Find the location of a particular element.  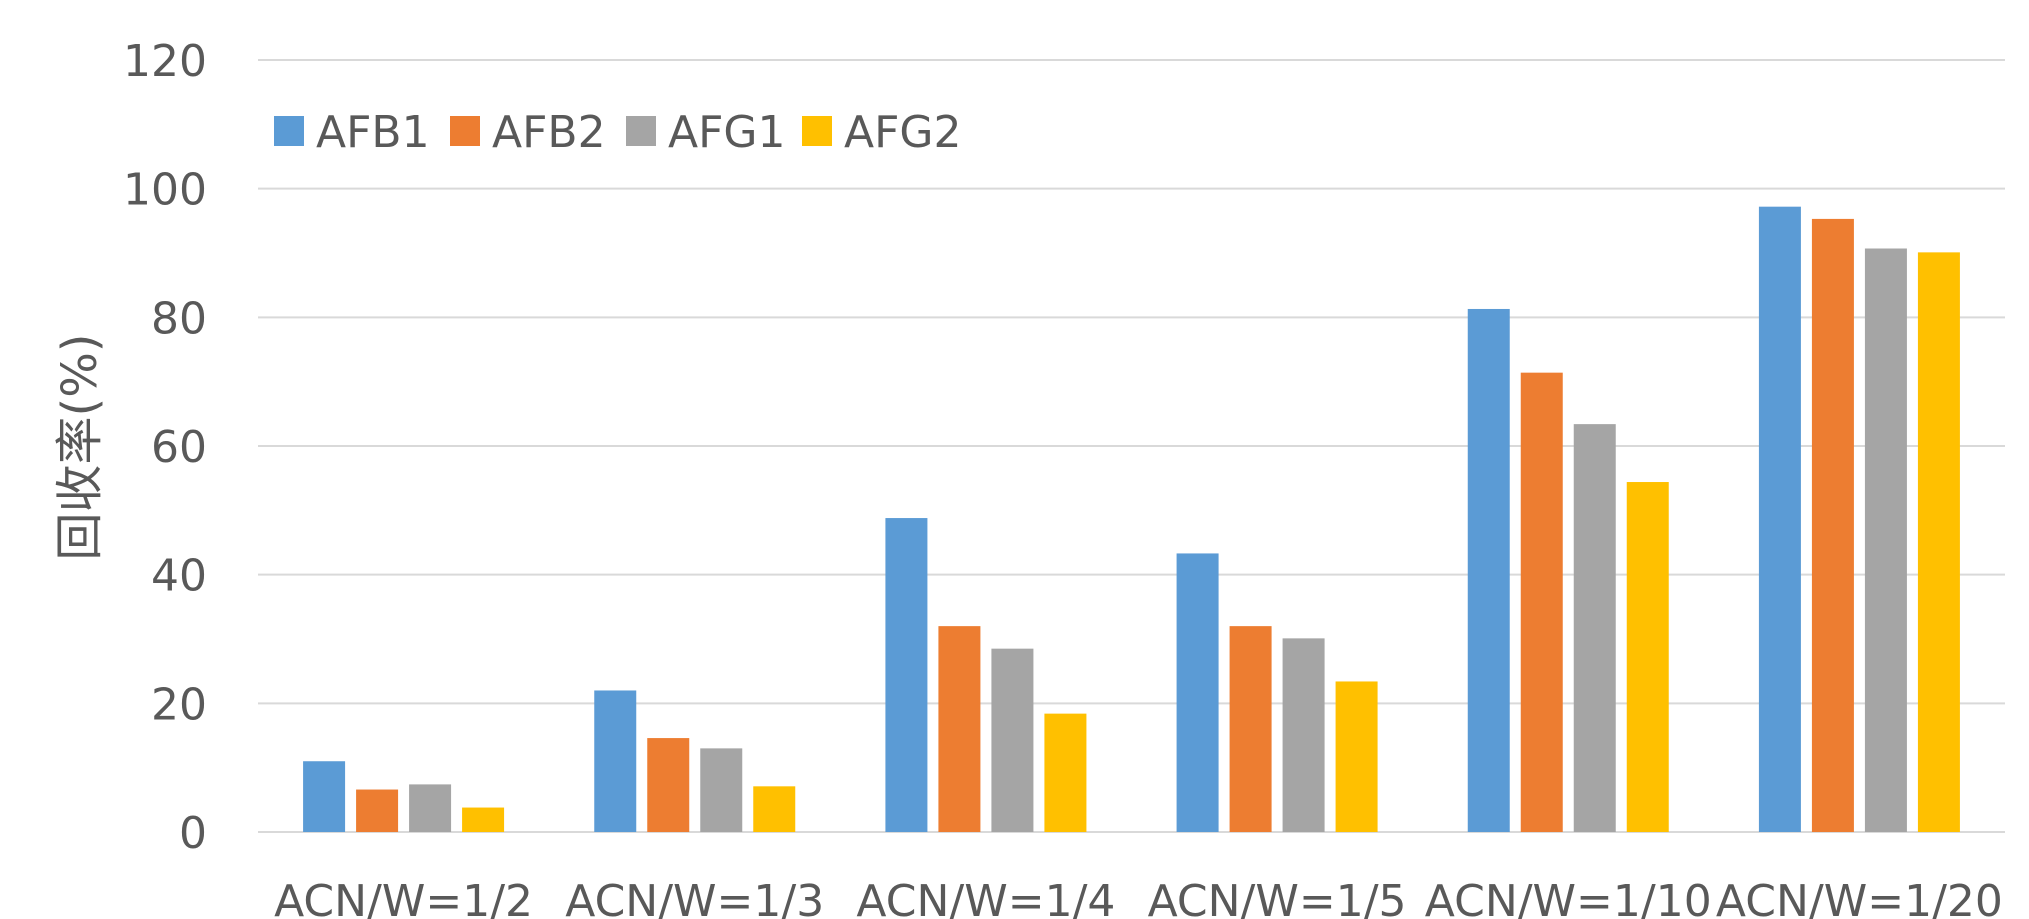

x-tick-label: ACN/W=1/10 is located at coordinates (1568, 897).